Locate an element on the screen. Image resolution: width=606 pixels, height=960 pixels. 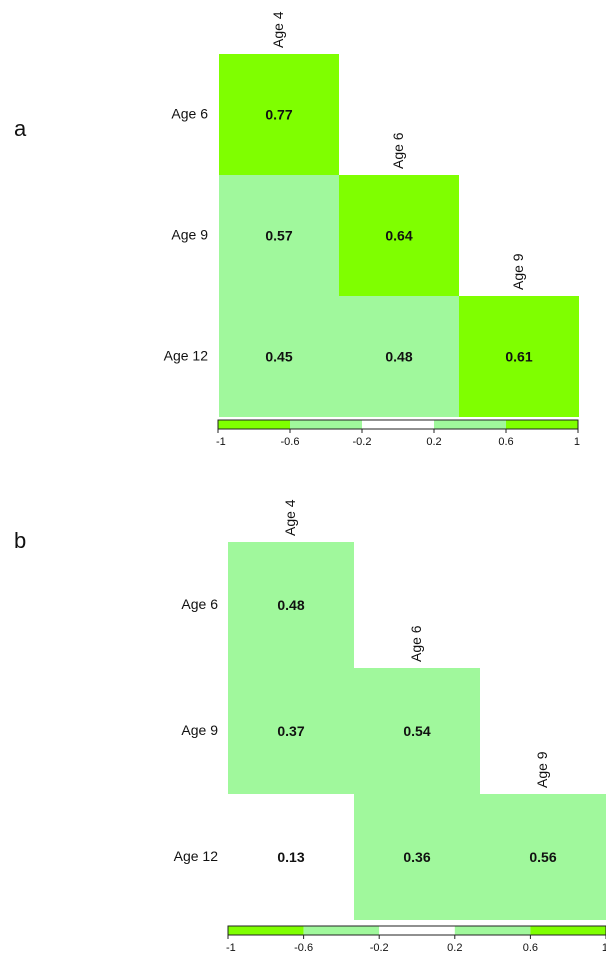
panel-label-a: a is located at coordinates (20, 128).